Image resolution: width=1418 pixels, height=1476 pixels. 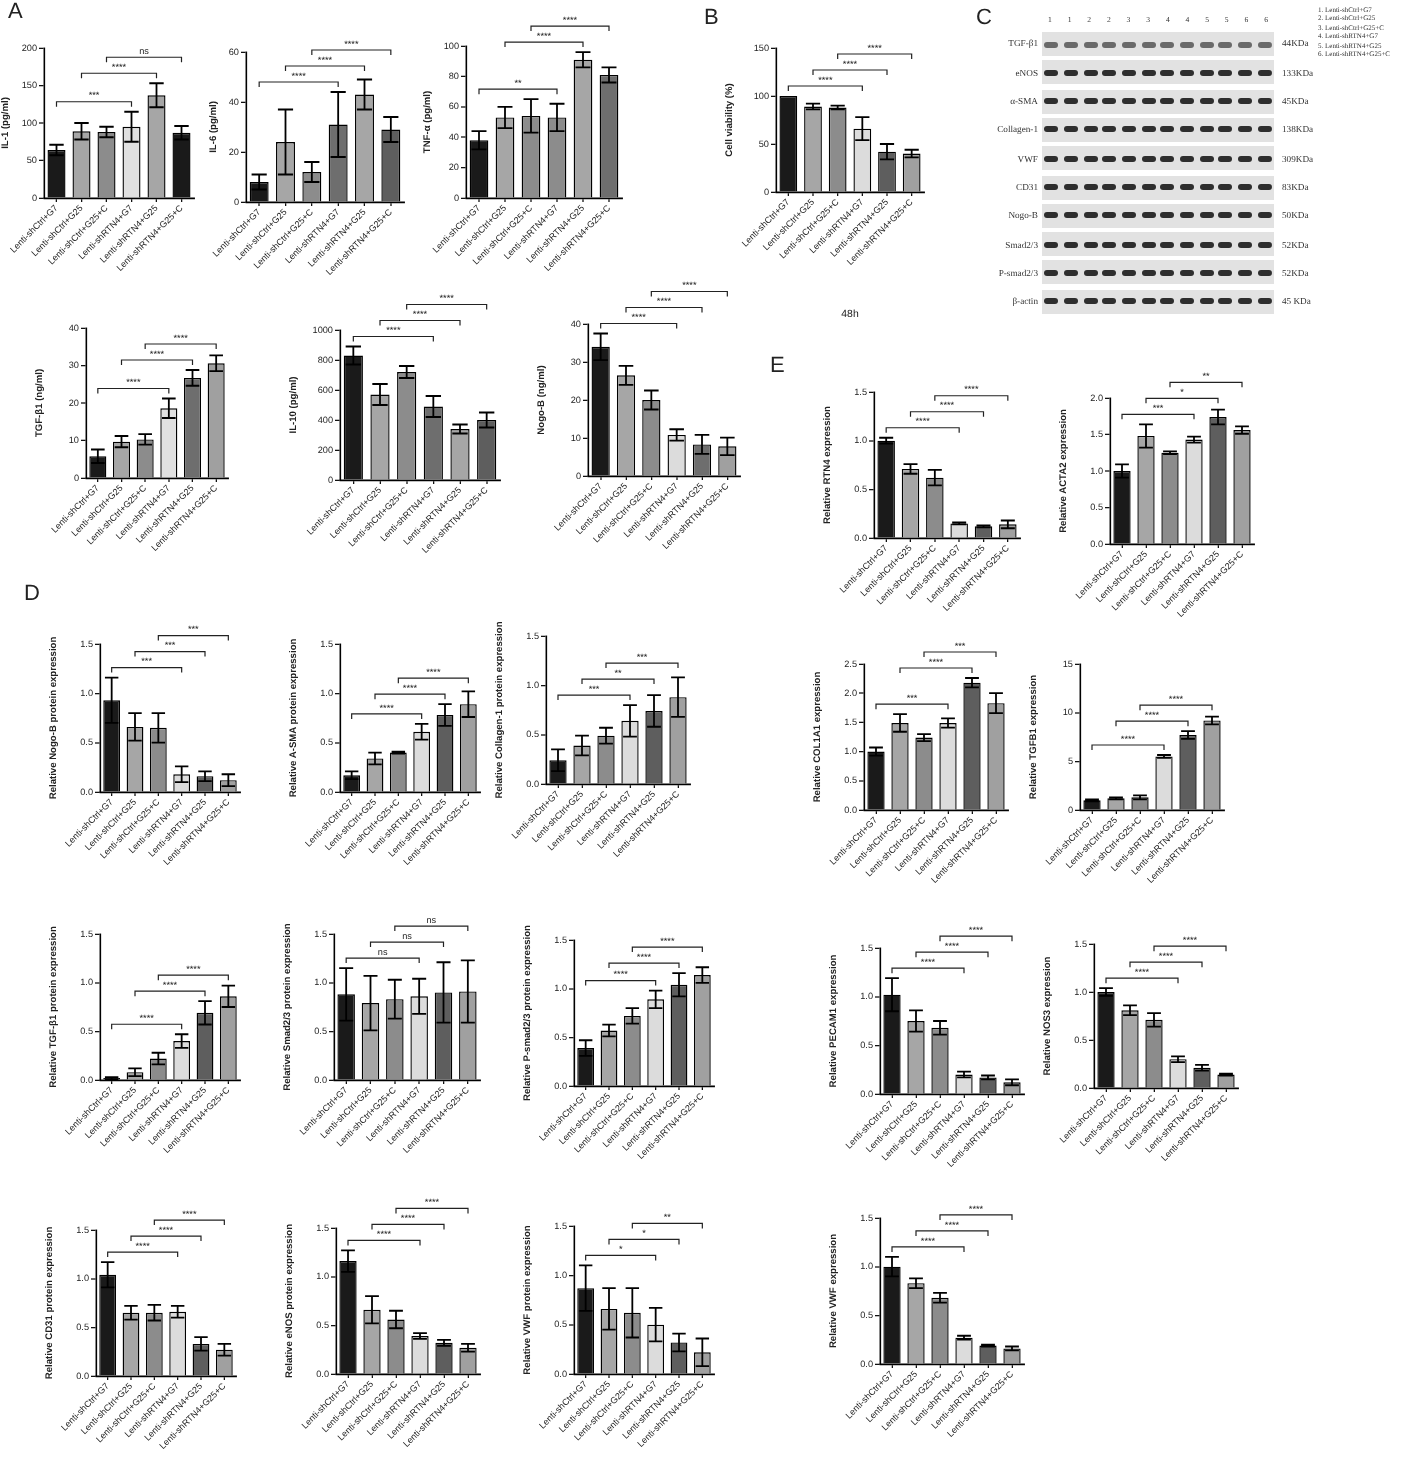 What do you see at coordinates (15, 12) in the screenshot?
I see `chart-title: A` at bounding box center [15, 12].